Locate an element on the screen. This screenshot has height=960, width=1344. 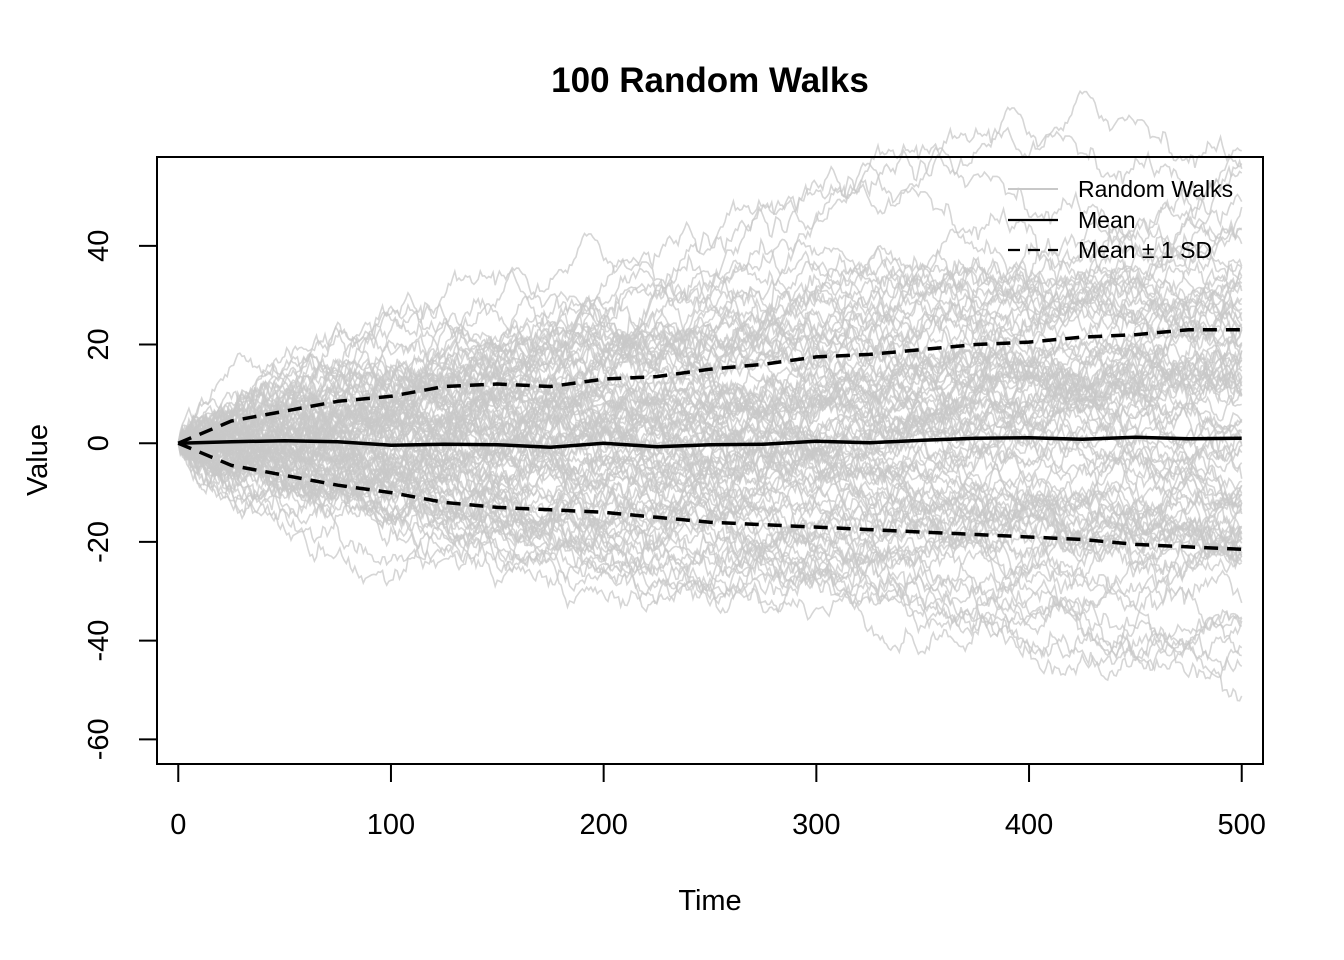
mean-minus-sd-line is located at coordinates (709, 496).